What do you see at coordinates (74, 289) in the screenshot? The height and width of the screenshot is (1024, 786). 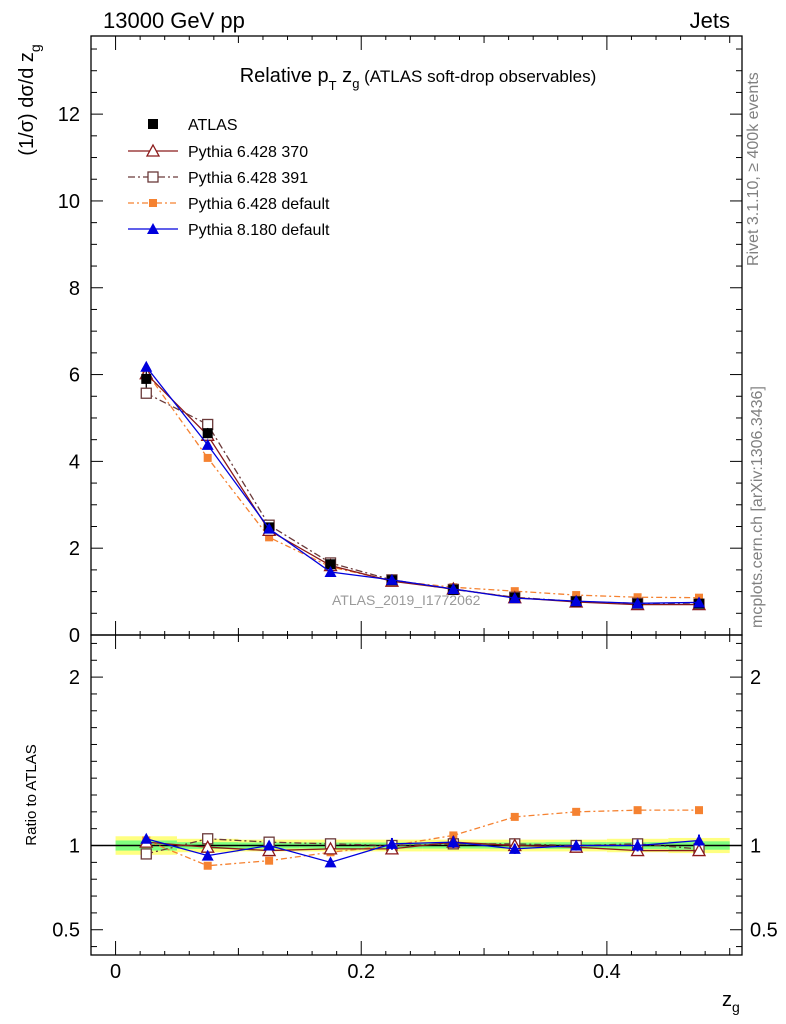 I see `y-tick-label: 8` at bounding box center [74, 289].